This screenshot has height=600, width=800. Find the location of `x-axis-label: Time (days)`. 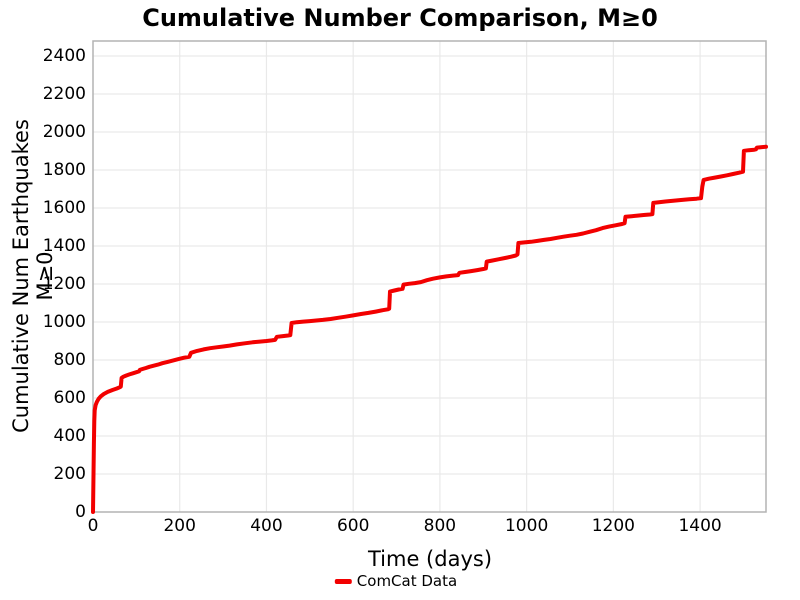

x-axis-label: Time (days) is located at coordinates (430, 559).